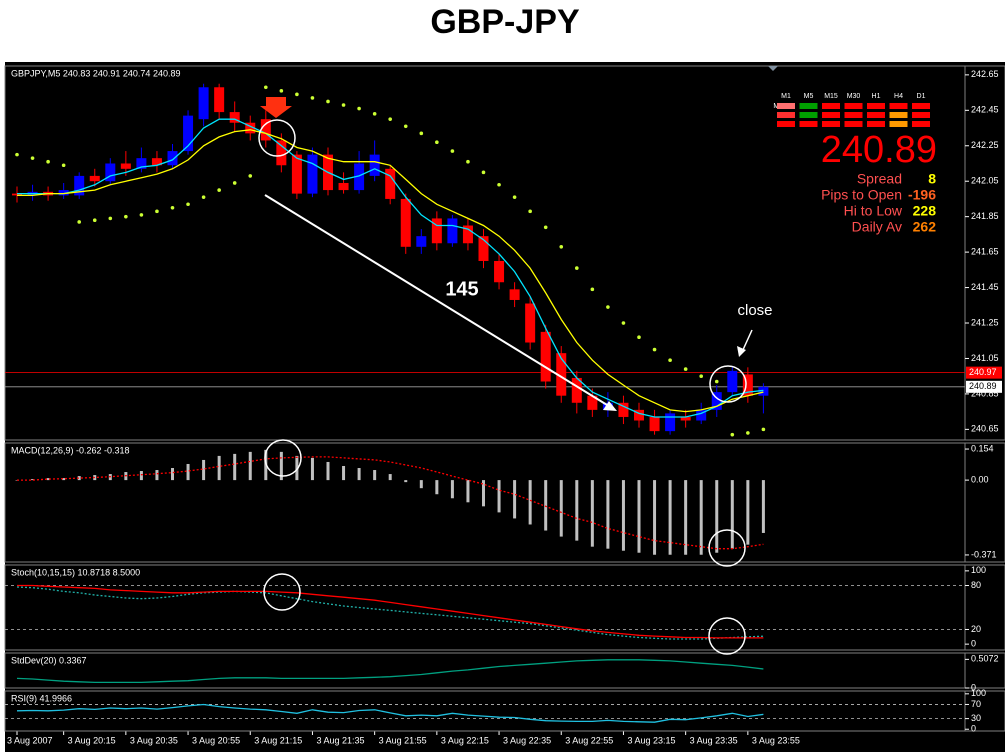  Describe the element at coordinates (922, 195) in the screenshot. I see `stat-value: -196` at that location.